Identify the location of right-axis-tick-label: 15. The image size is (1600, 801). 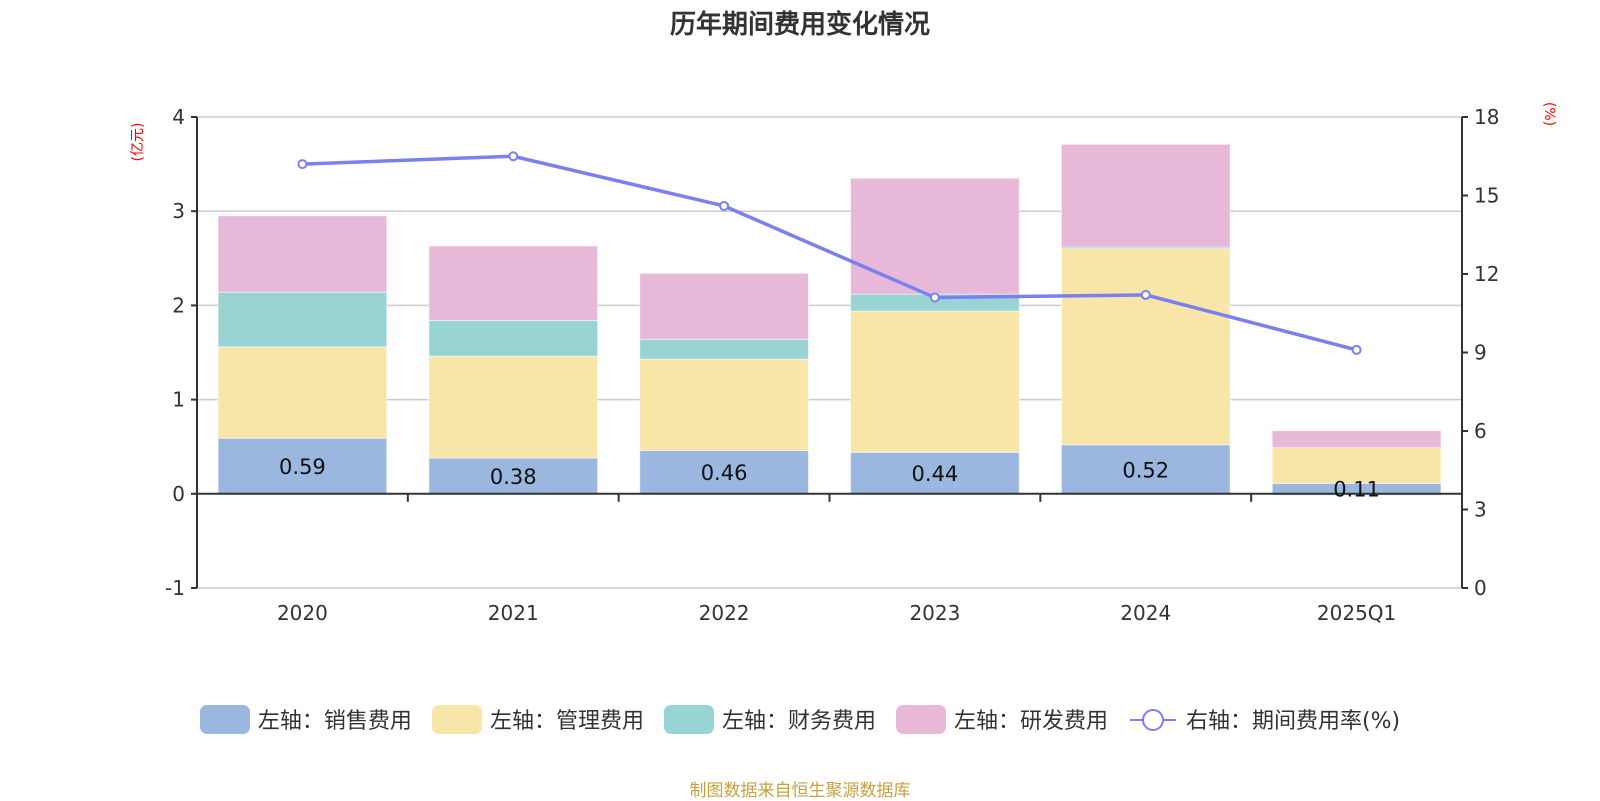
(1486, 196).